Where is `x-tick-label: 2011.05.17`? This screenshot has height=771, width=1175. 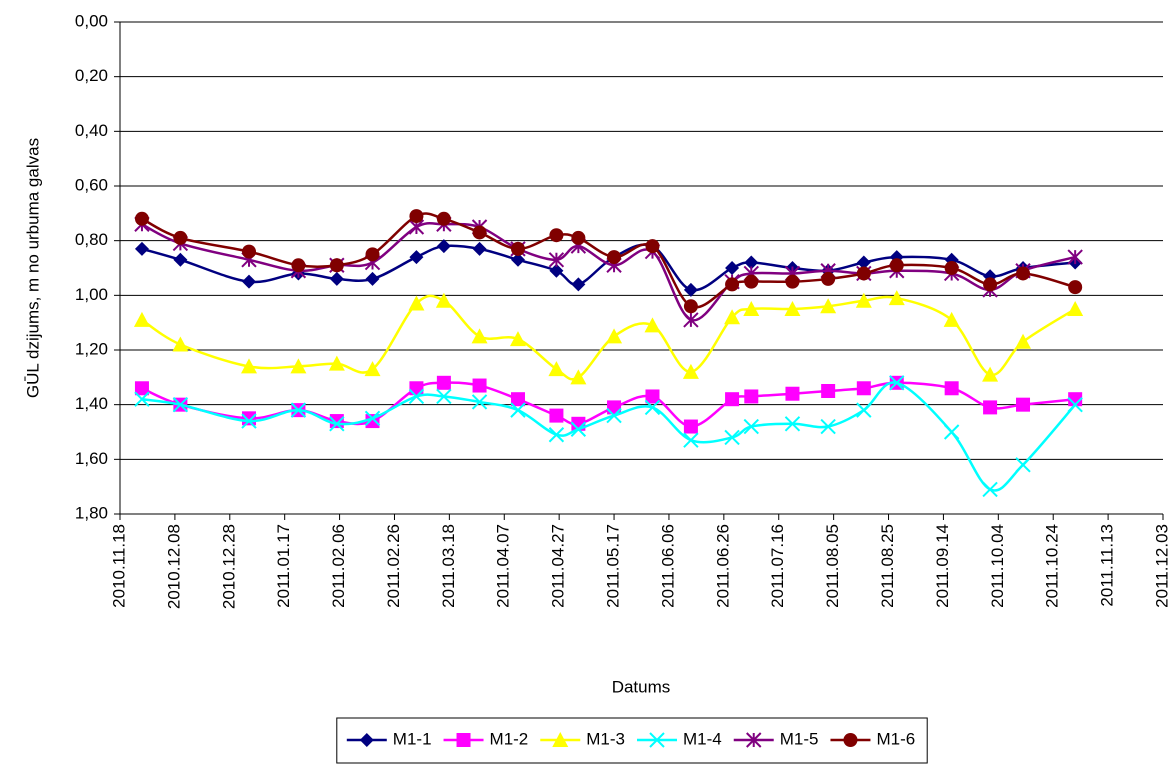 x-tick-label: 2011.05.17 is located at coordinates (613, 566).